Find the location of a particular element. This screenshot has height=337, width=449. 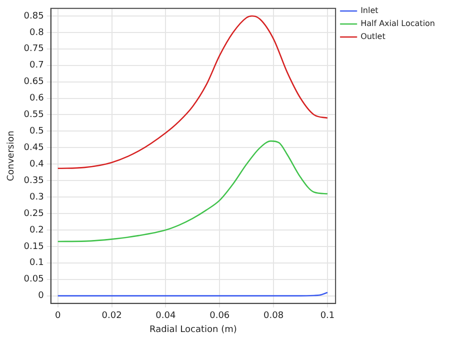

y-tick-label: 0.1 is located at coordinates (37, 263).